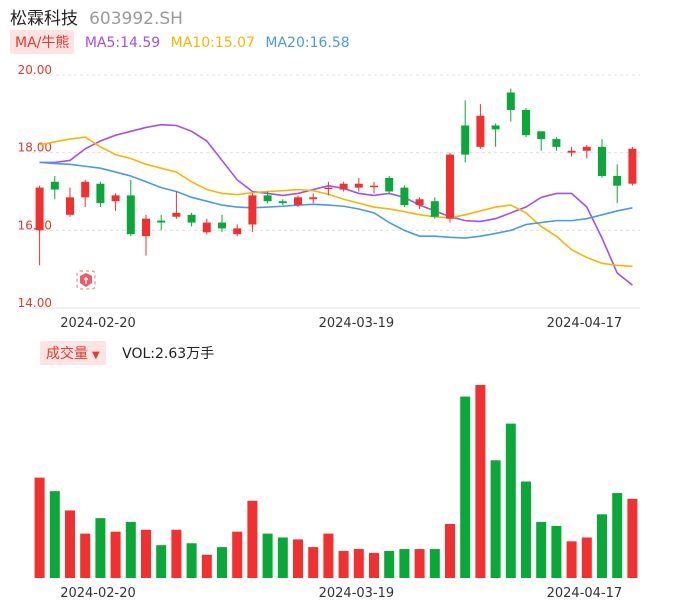 The height and width of the screenshot is (606, 686). I want to click on price-tick-label: 16.00, so click(35, 225).